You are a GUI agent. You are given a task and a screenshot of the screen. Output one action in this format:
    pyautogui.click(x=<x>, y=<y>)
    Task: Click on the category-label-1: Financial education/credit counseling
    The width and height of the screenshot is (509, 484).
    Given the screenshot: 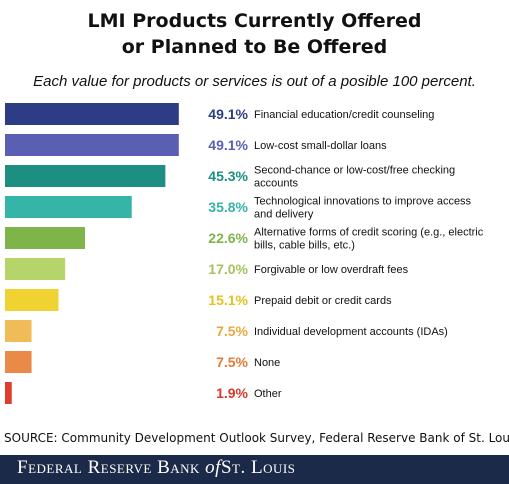 What is the action you would take?
    pyautogui.click(x=344, y=115)
    